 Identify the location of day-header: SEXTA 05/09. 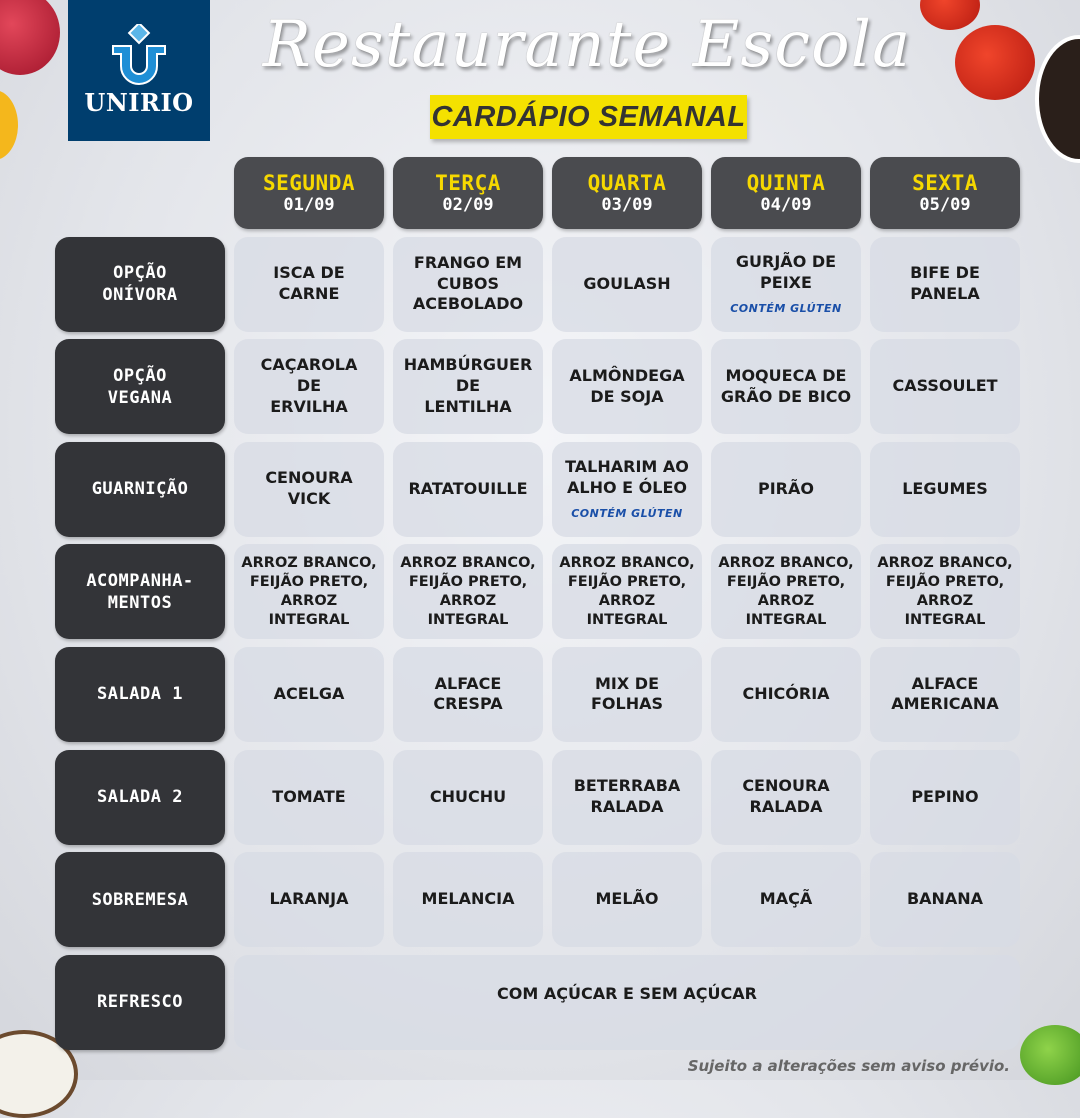
(945, 193).